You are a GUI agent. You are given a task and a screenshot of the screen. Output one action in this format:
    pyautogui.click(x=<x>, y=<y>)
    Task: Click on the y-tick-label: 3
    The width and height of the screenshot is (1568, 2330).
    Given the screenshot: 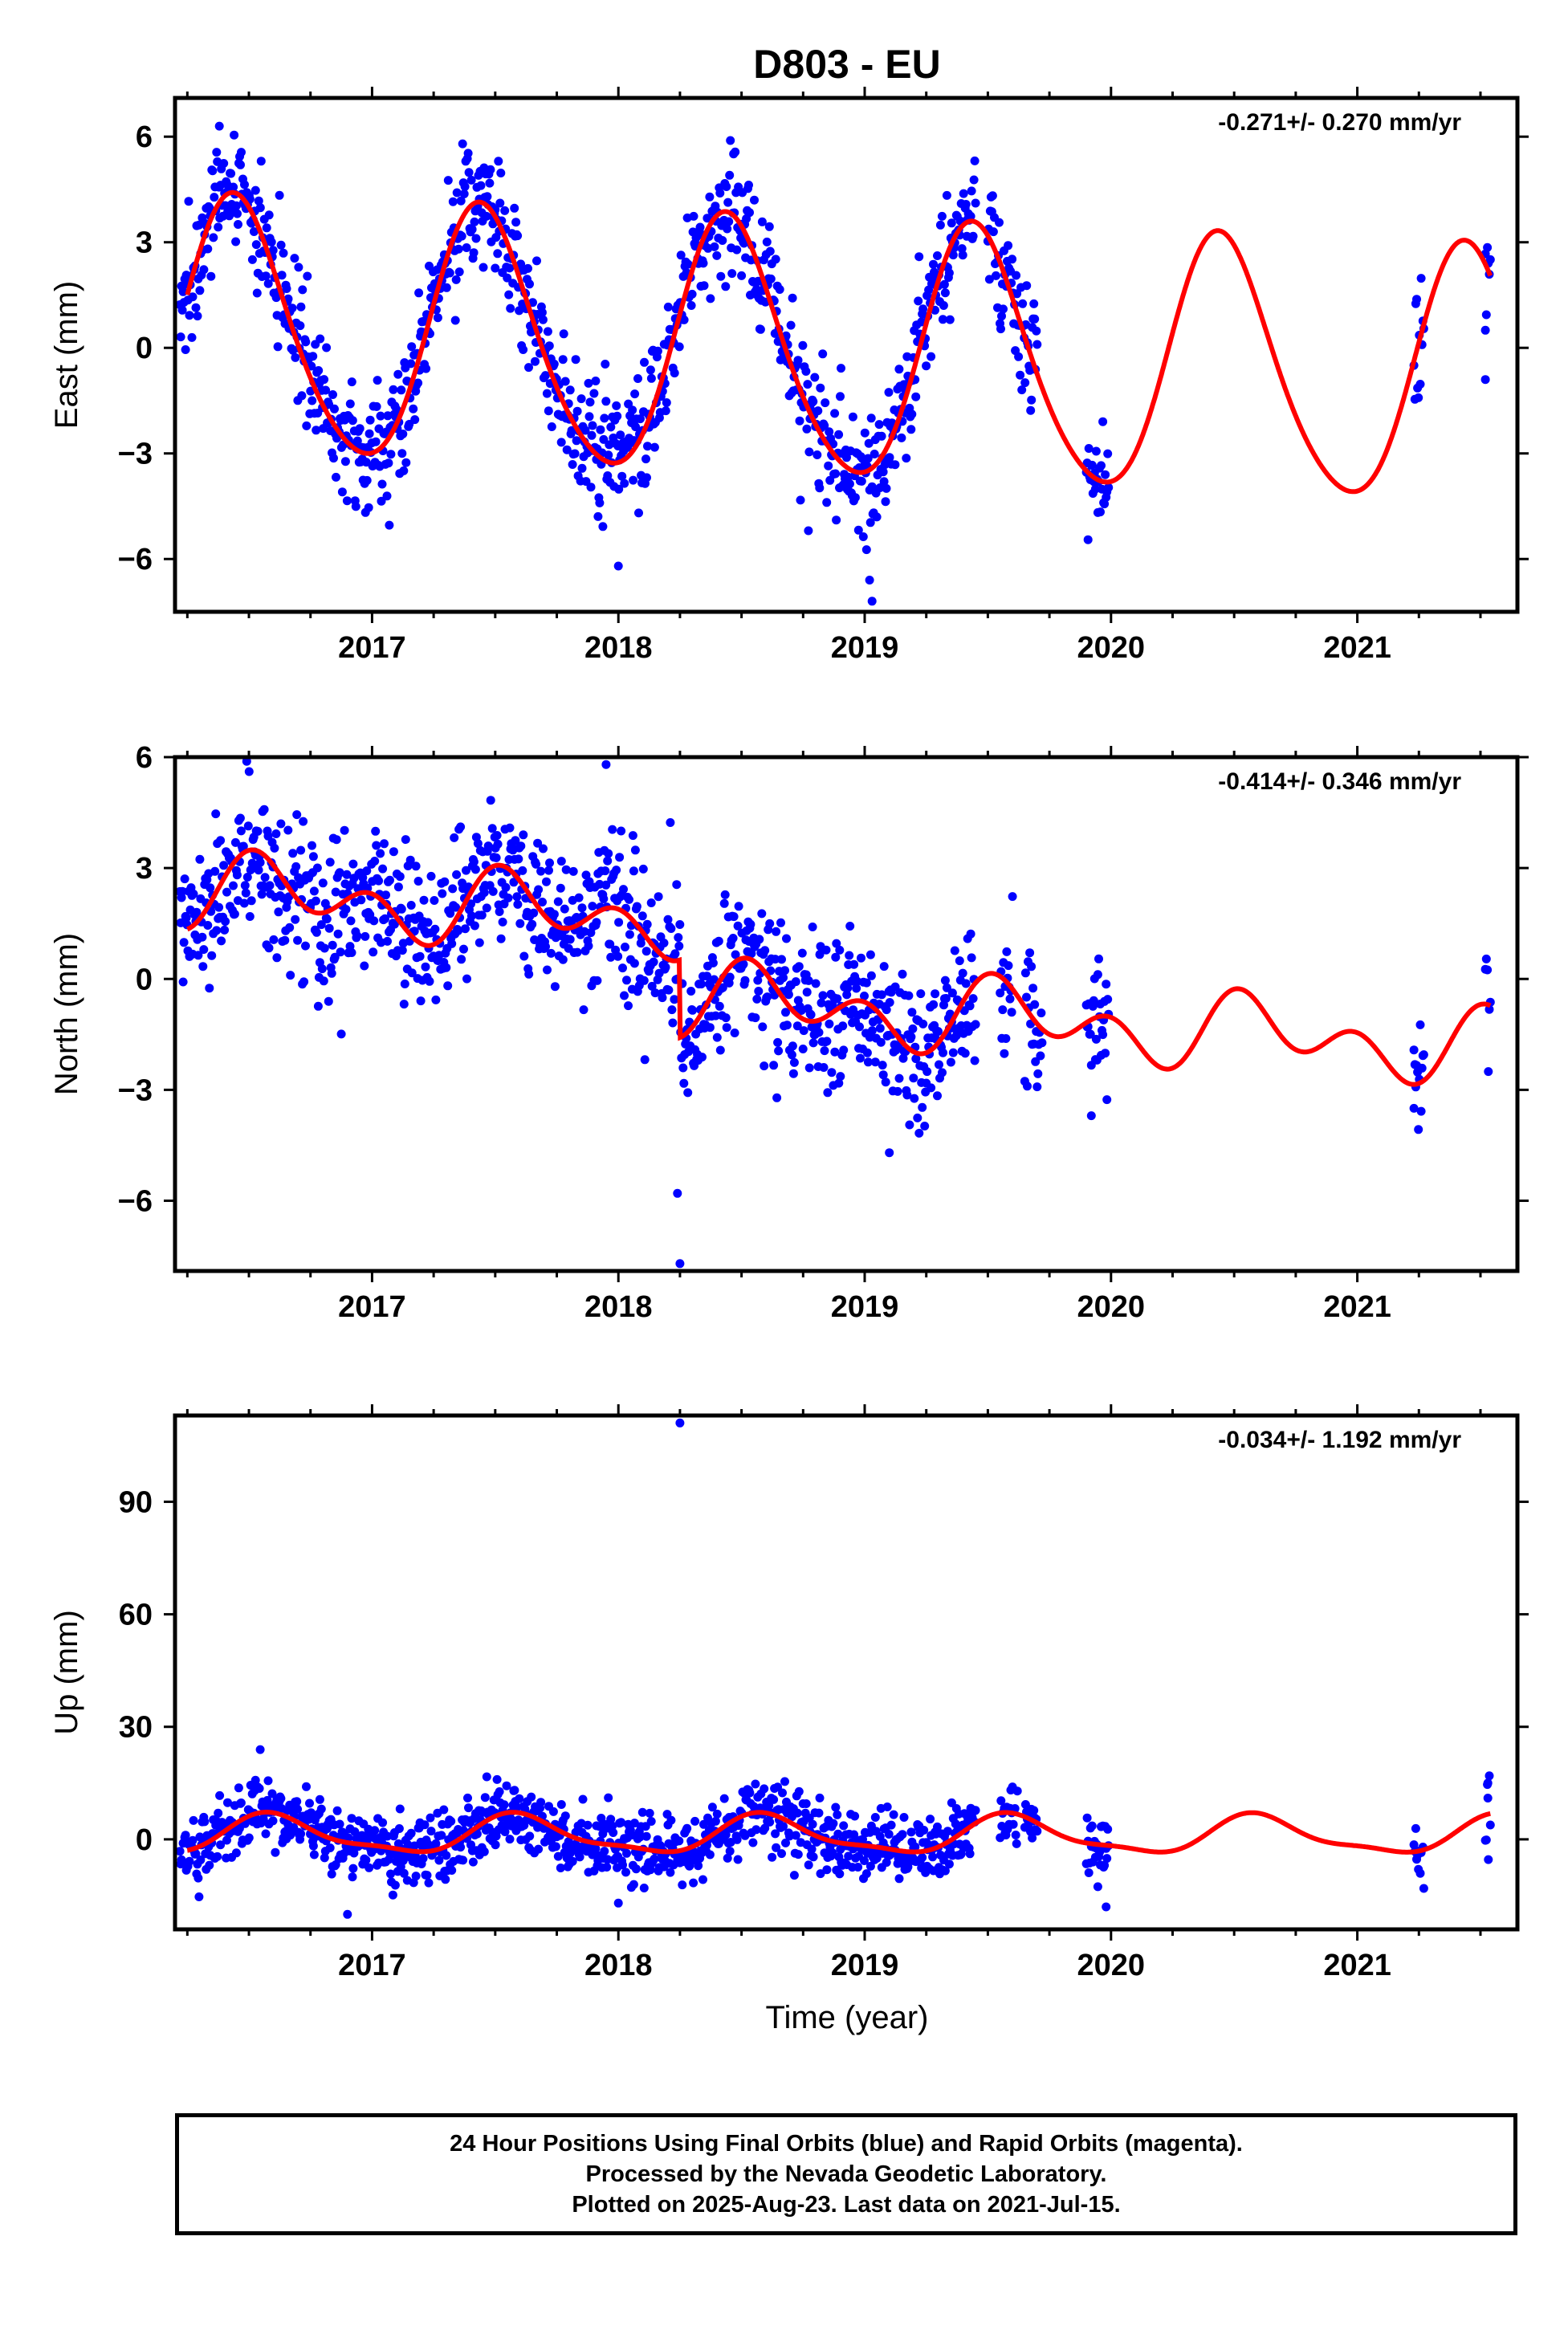 What is the action you would take?
    pyautogui.click(x=144, y=869)
    